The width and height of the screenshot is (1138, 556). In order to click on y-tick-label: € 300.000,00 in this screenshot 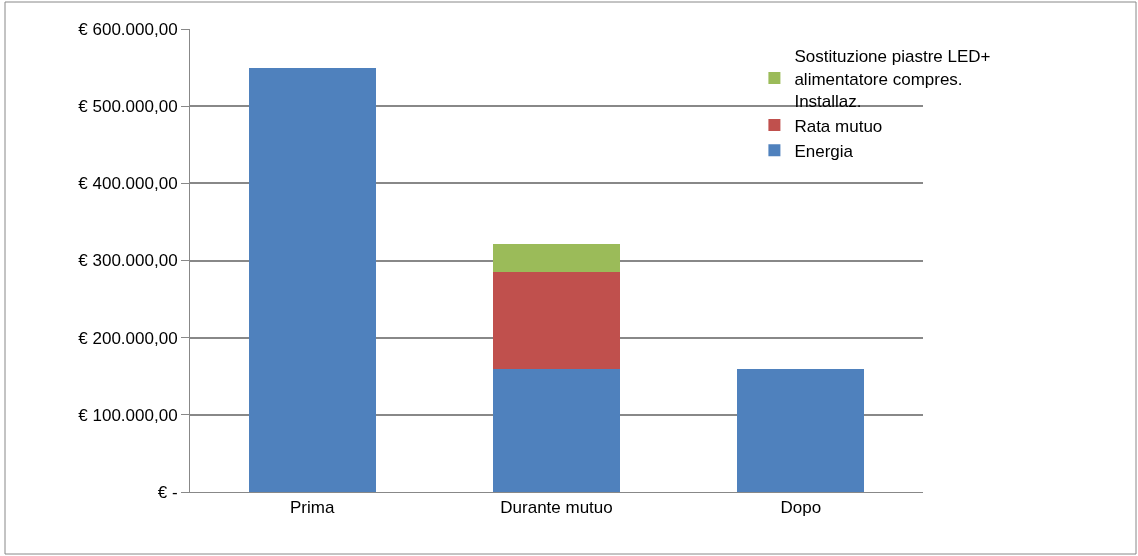, I will do `click(128, 261)`.